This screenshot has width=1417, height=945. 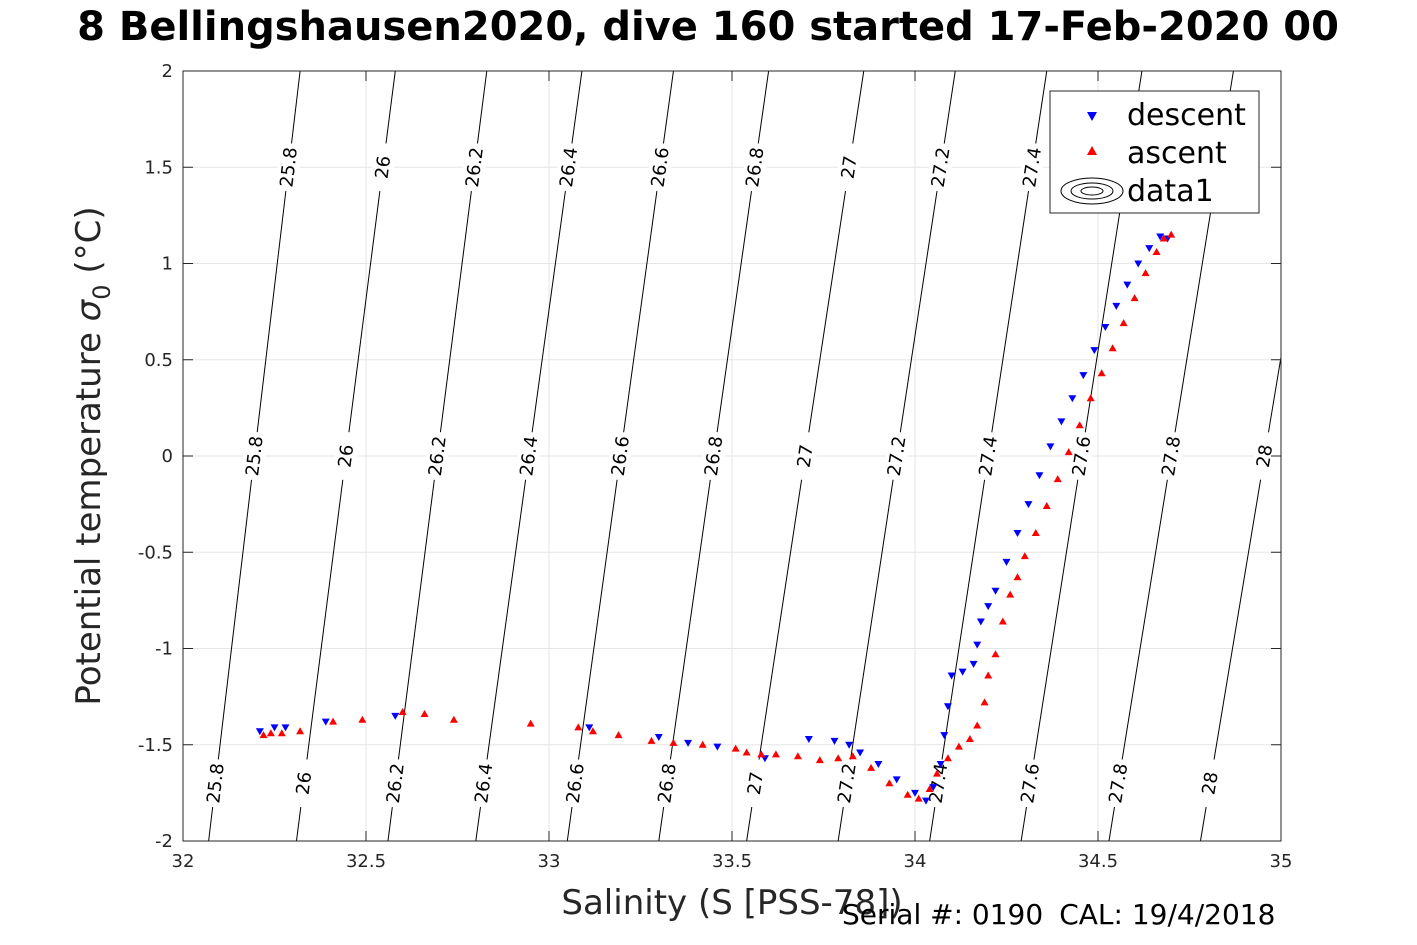 I want to click on y-axis-label-symbol: σ, so click(x=89, y=309).